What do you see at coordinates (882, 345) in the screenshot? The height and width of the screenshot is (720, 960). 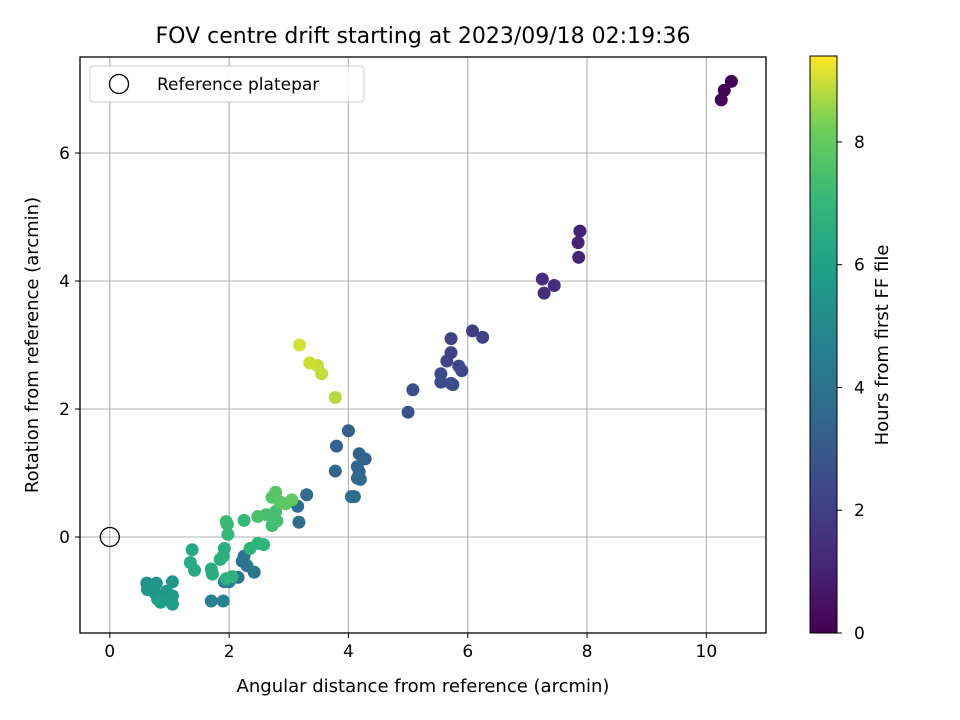 I see `colorbar-label: Hours from first FF file` at bounding box center [882, 345].